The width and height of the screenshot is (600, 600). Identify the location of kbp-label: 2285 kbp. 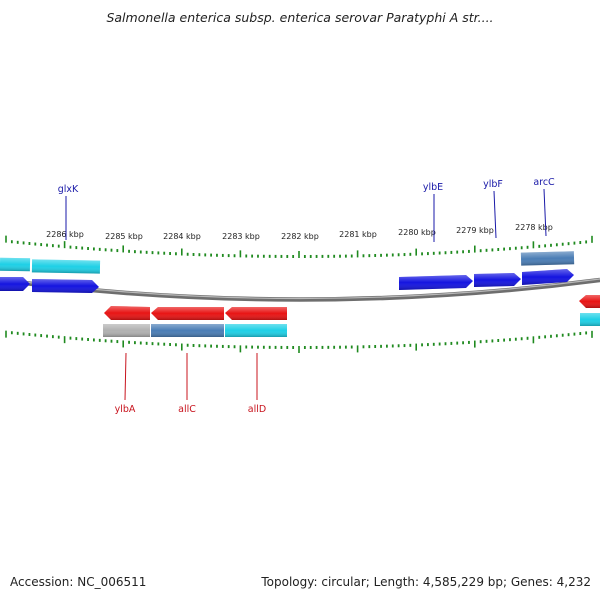
(124, 236).